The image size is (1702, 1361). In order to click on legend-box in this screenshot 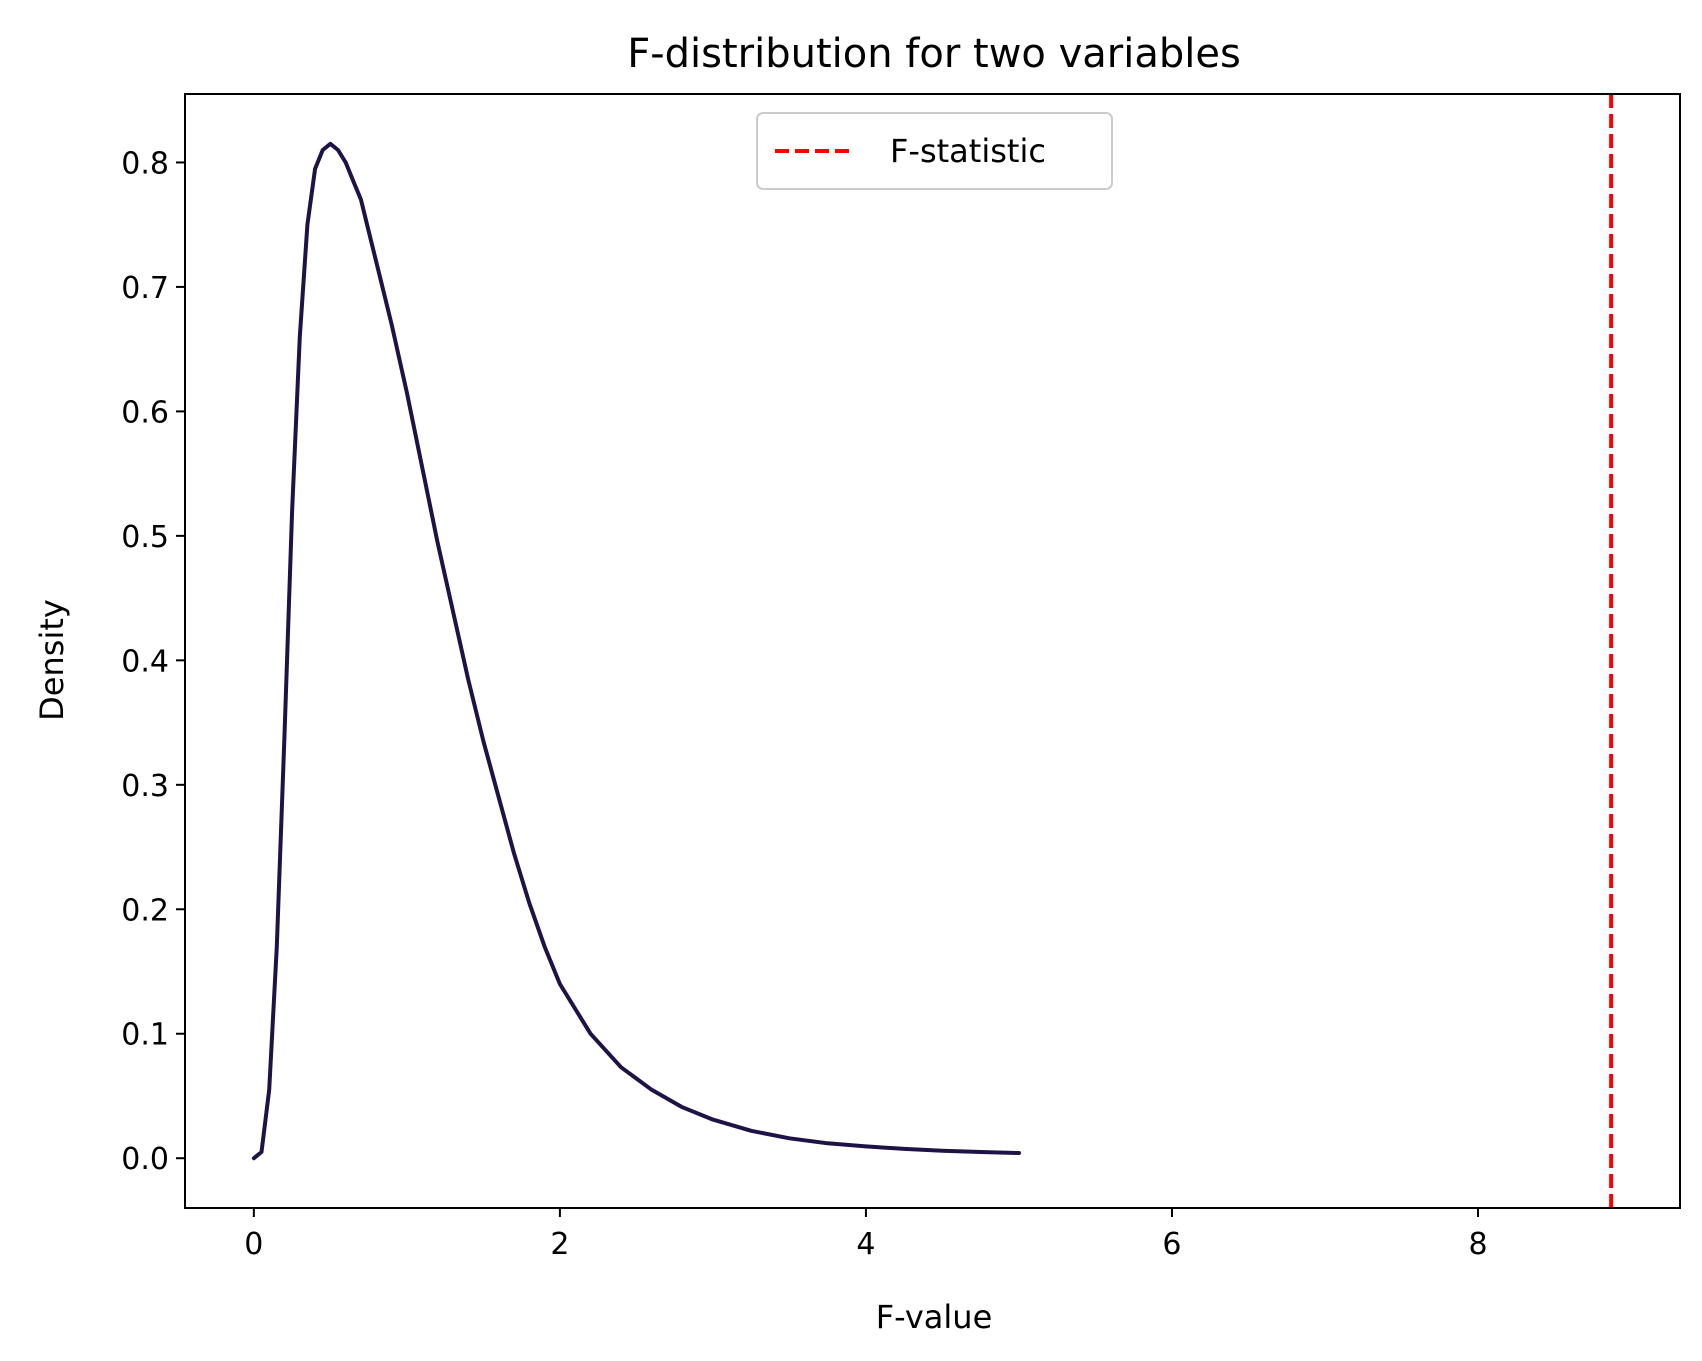, I will do `click(934, 151)`.